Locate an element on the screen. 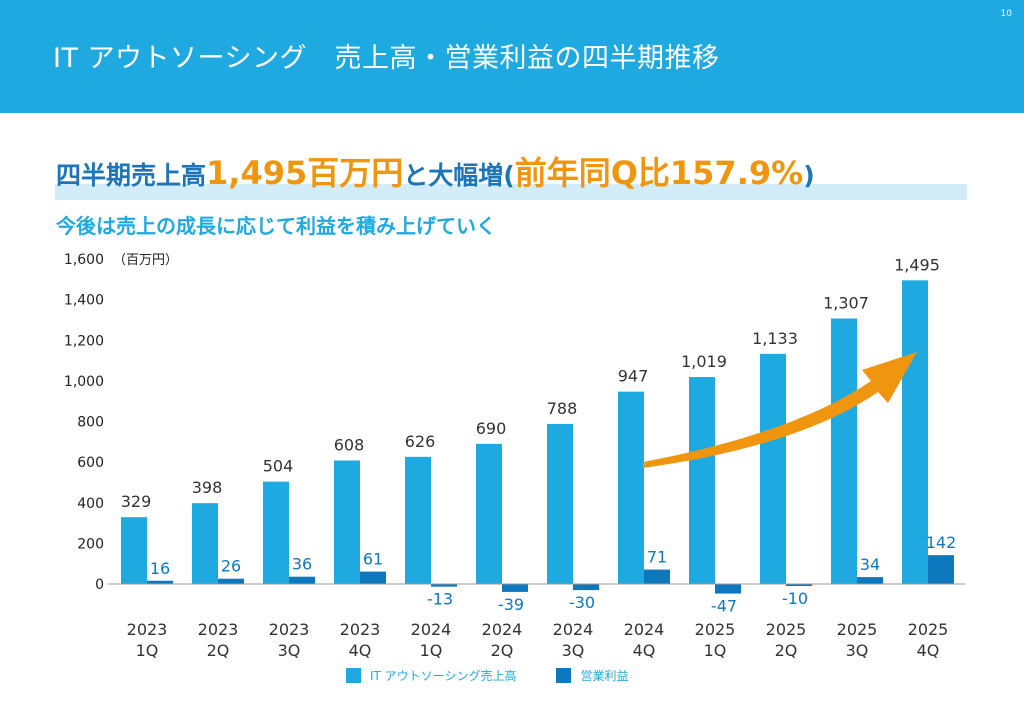 This screenshot has width=1024, height=724. page-title: IT アウトソーシング 売上高・営業利益の四半期推移 is located at coordinates (386, 58).